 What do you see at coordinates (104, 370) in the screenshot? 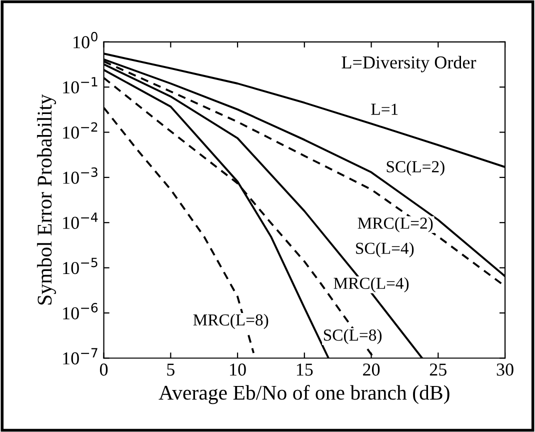
I see `x-tick-label: 0` at bounding box center [104, 370].